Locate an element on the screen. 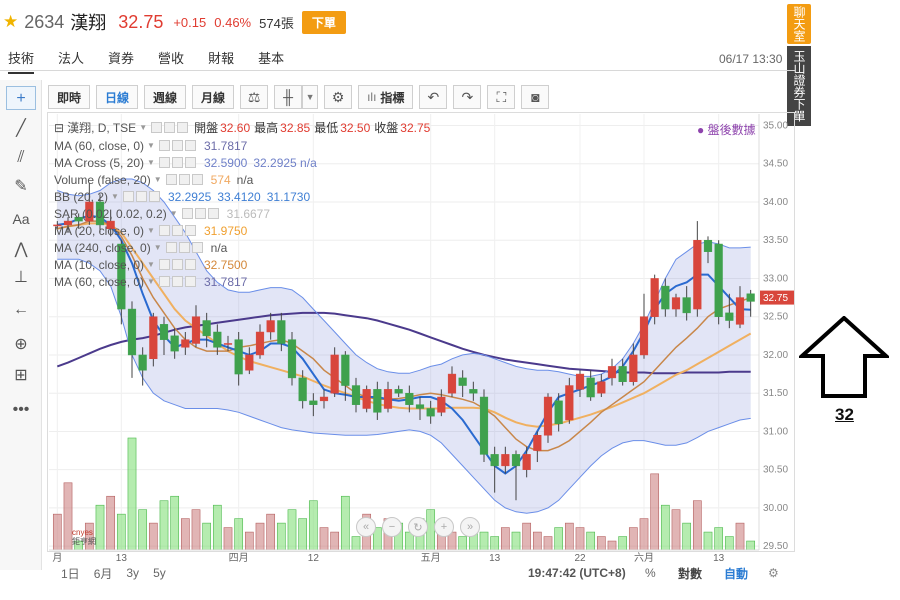  pattern-tool-icon: ⋀ is located at coordinates (21, 249).